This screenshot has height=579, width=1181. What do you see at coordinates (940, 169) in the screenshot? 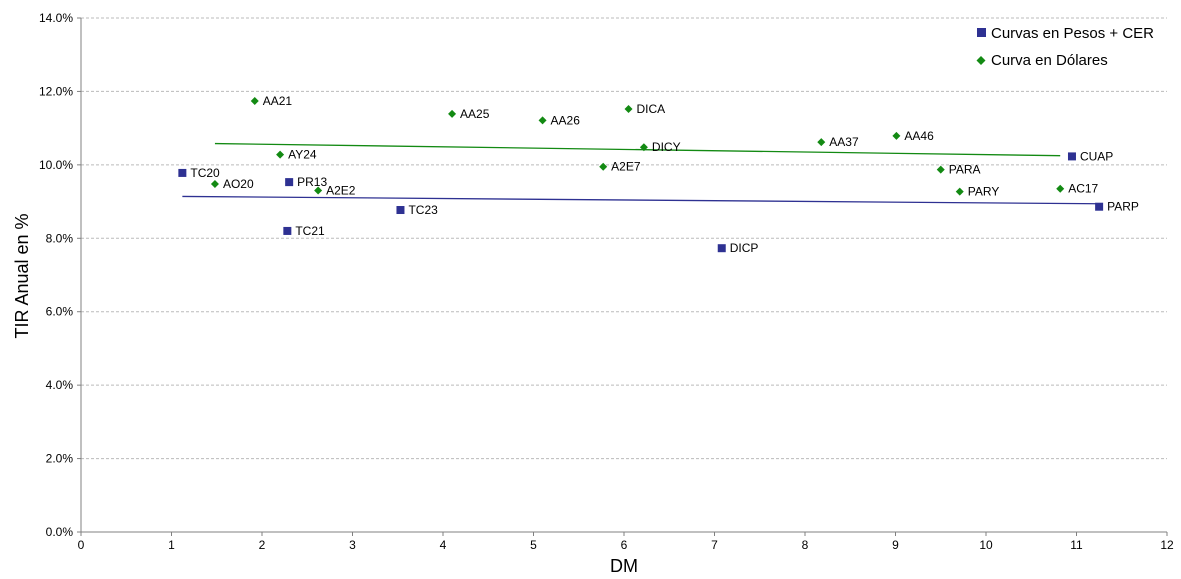
I see `point-para` at bounding box center [940, 169].